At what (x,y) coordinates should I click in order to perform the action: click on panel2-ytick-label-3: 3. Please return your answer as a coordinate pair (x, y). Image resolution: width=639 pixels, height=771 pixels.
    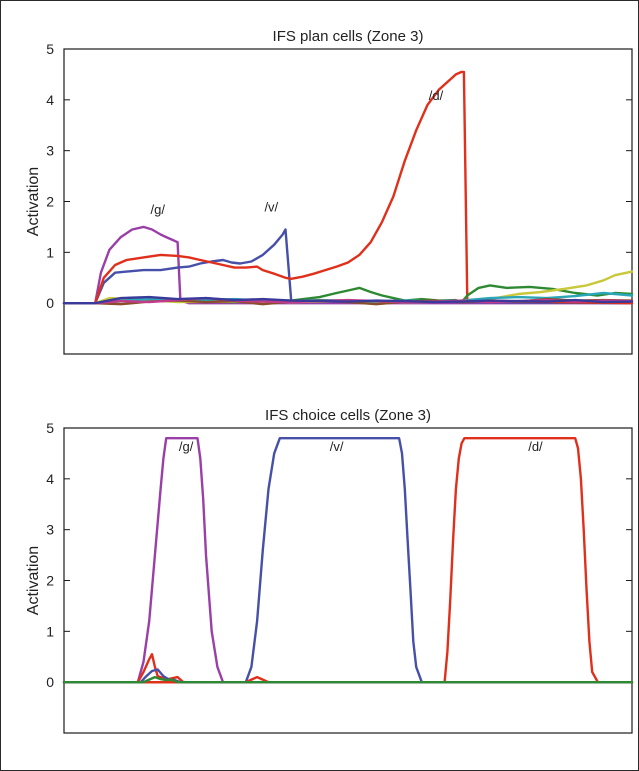
    Looking at the image, I should click on (50, 530).